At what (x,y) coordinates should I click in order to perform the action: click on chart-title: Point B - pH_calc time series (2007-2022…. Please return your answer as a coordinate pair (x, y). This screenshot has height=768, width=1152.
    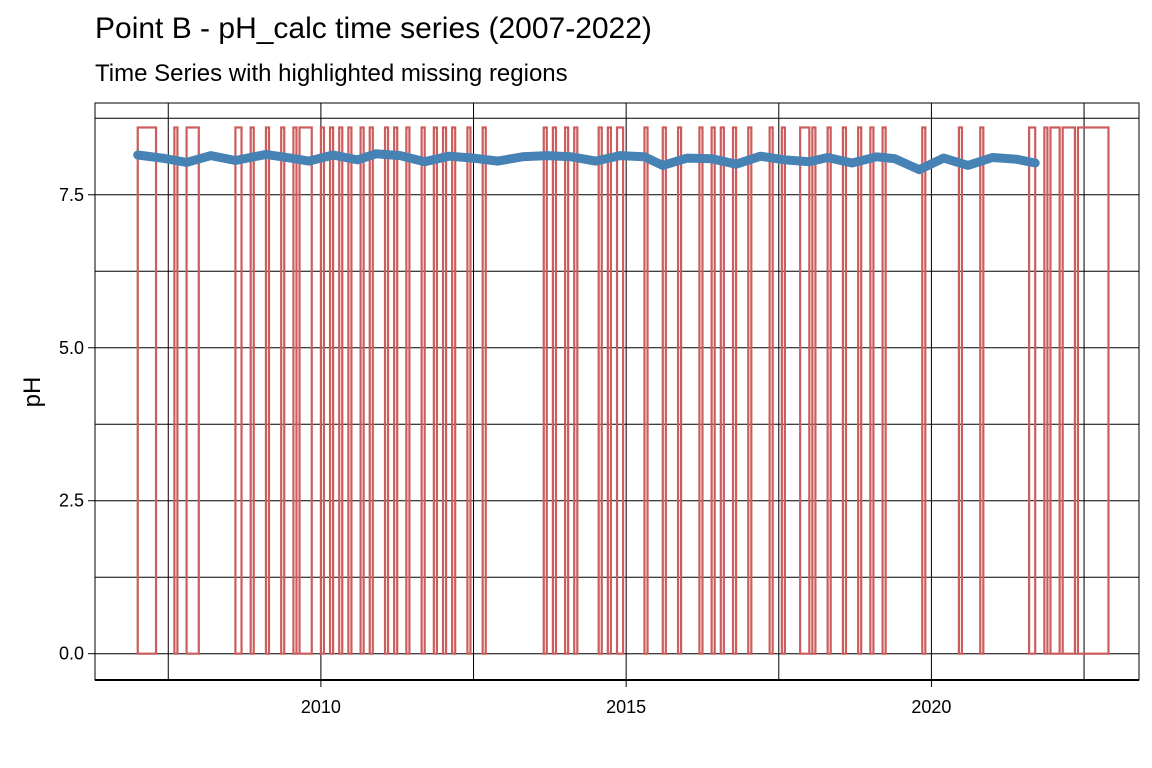
    Looking at the image, I should click on (373, 28).